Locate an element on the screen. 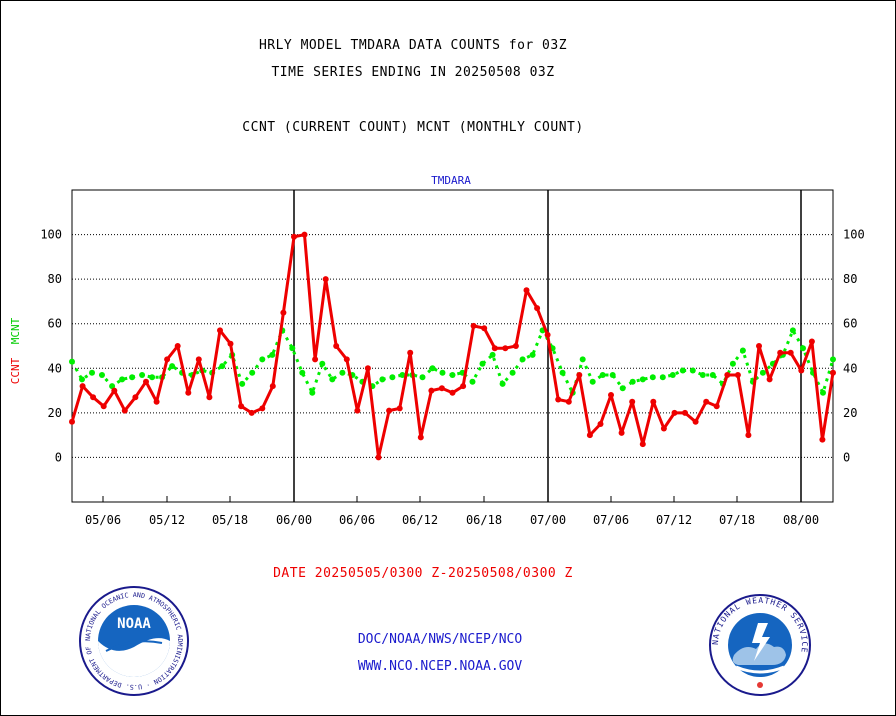 The height and width of the screenshot is (716, 896). nws-logo: NATIONAL WEATHER SERVICE is located at coordinates (760, 645).